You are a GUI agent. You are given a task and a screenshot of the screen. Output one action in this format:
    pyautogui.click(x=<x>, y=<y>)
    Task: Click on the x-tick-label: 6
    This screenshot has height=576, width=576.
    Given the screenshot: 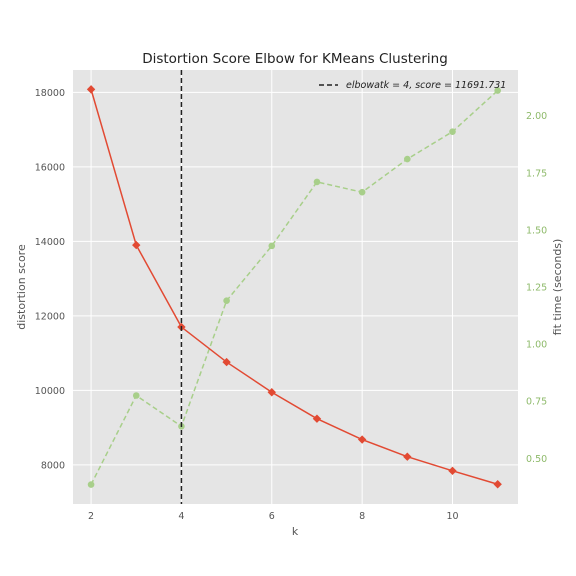 What is the action you would take?
    pyautogui.click(x=272, y=516)
    